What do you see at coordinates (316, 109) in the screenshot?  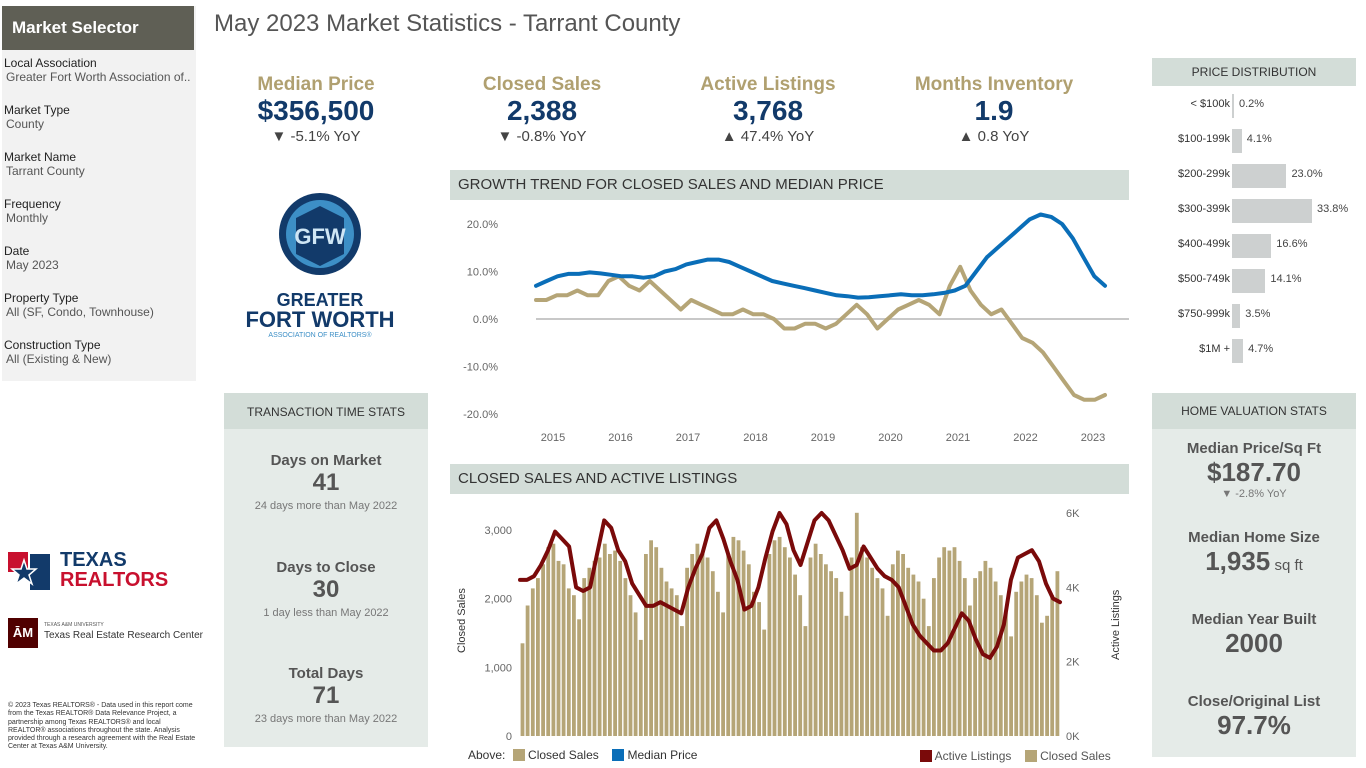 I see `kpi-median-price: Median Price $356,500 ▼ -5.1% YoY` at bounding box center [316, 109].